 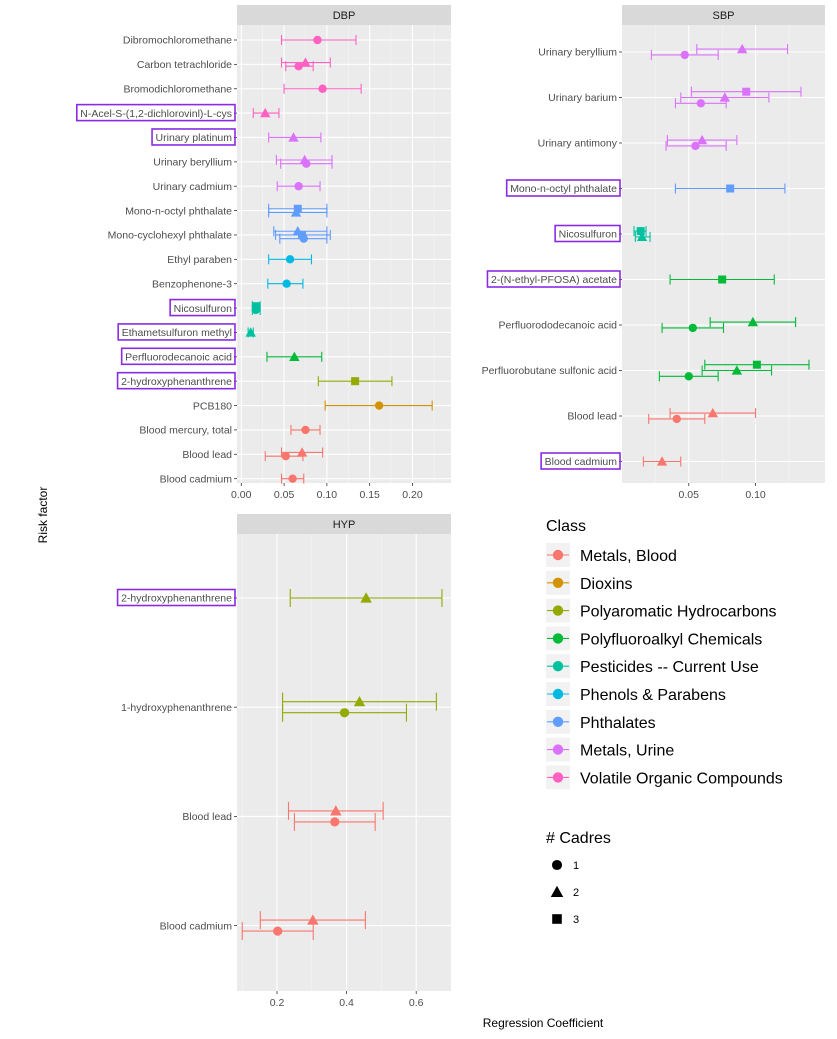 I want to click on y-tick-label: Ethametsulfuron methyl, so click(x=177, y=333).